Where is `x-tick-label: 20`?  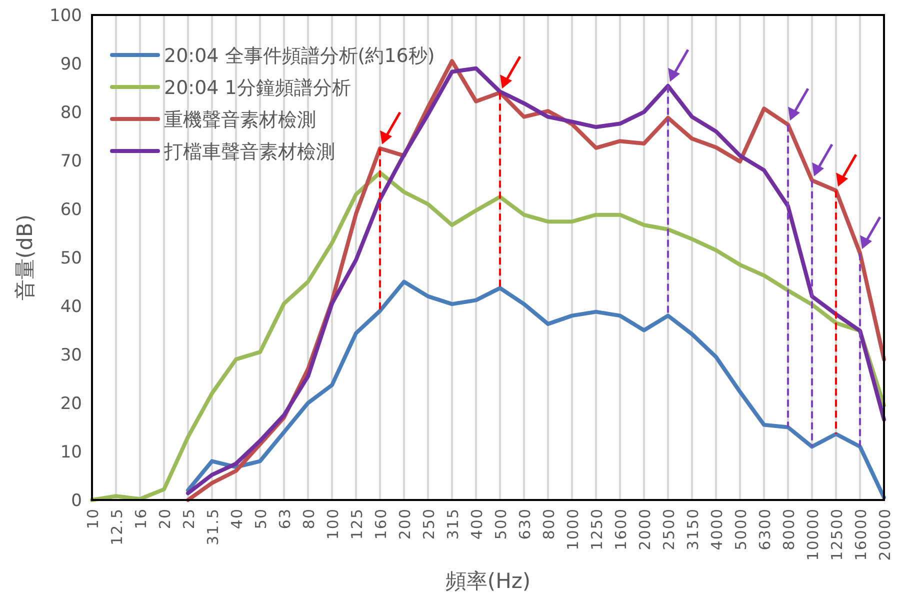 x-tick-label: 20 is located at coordinates (165, 519).